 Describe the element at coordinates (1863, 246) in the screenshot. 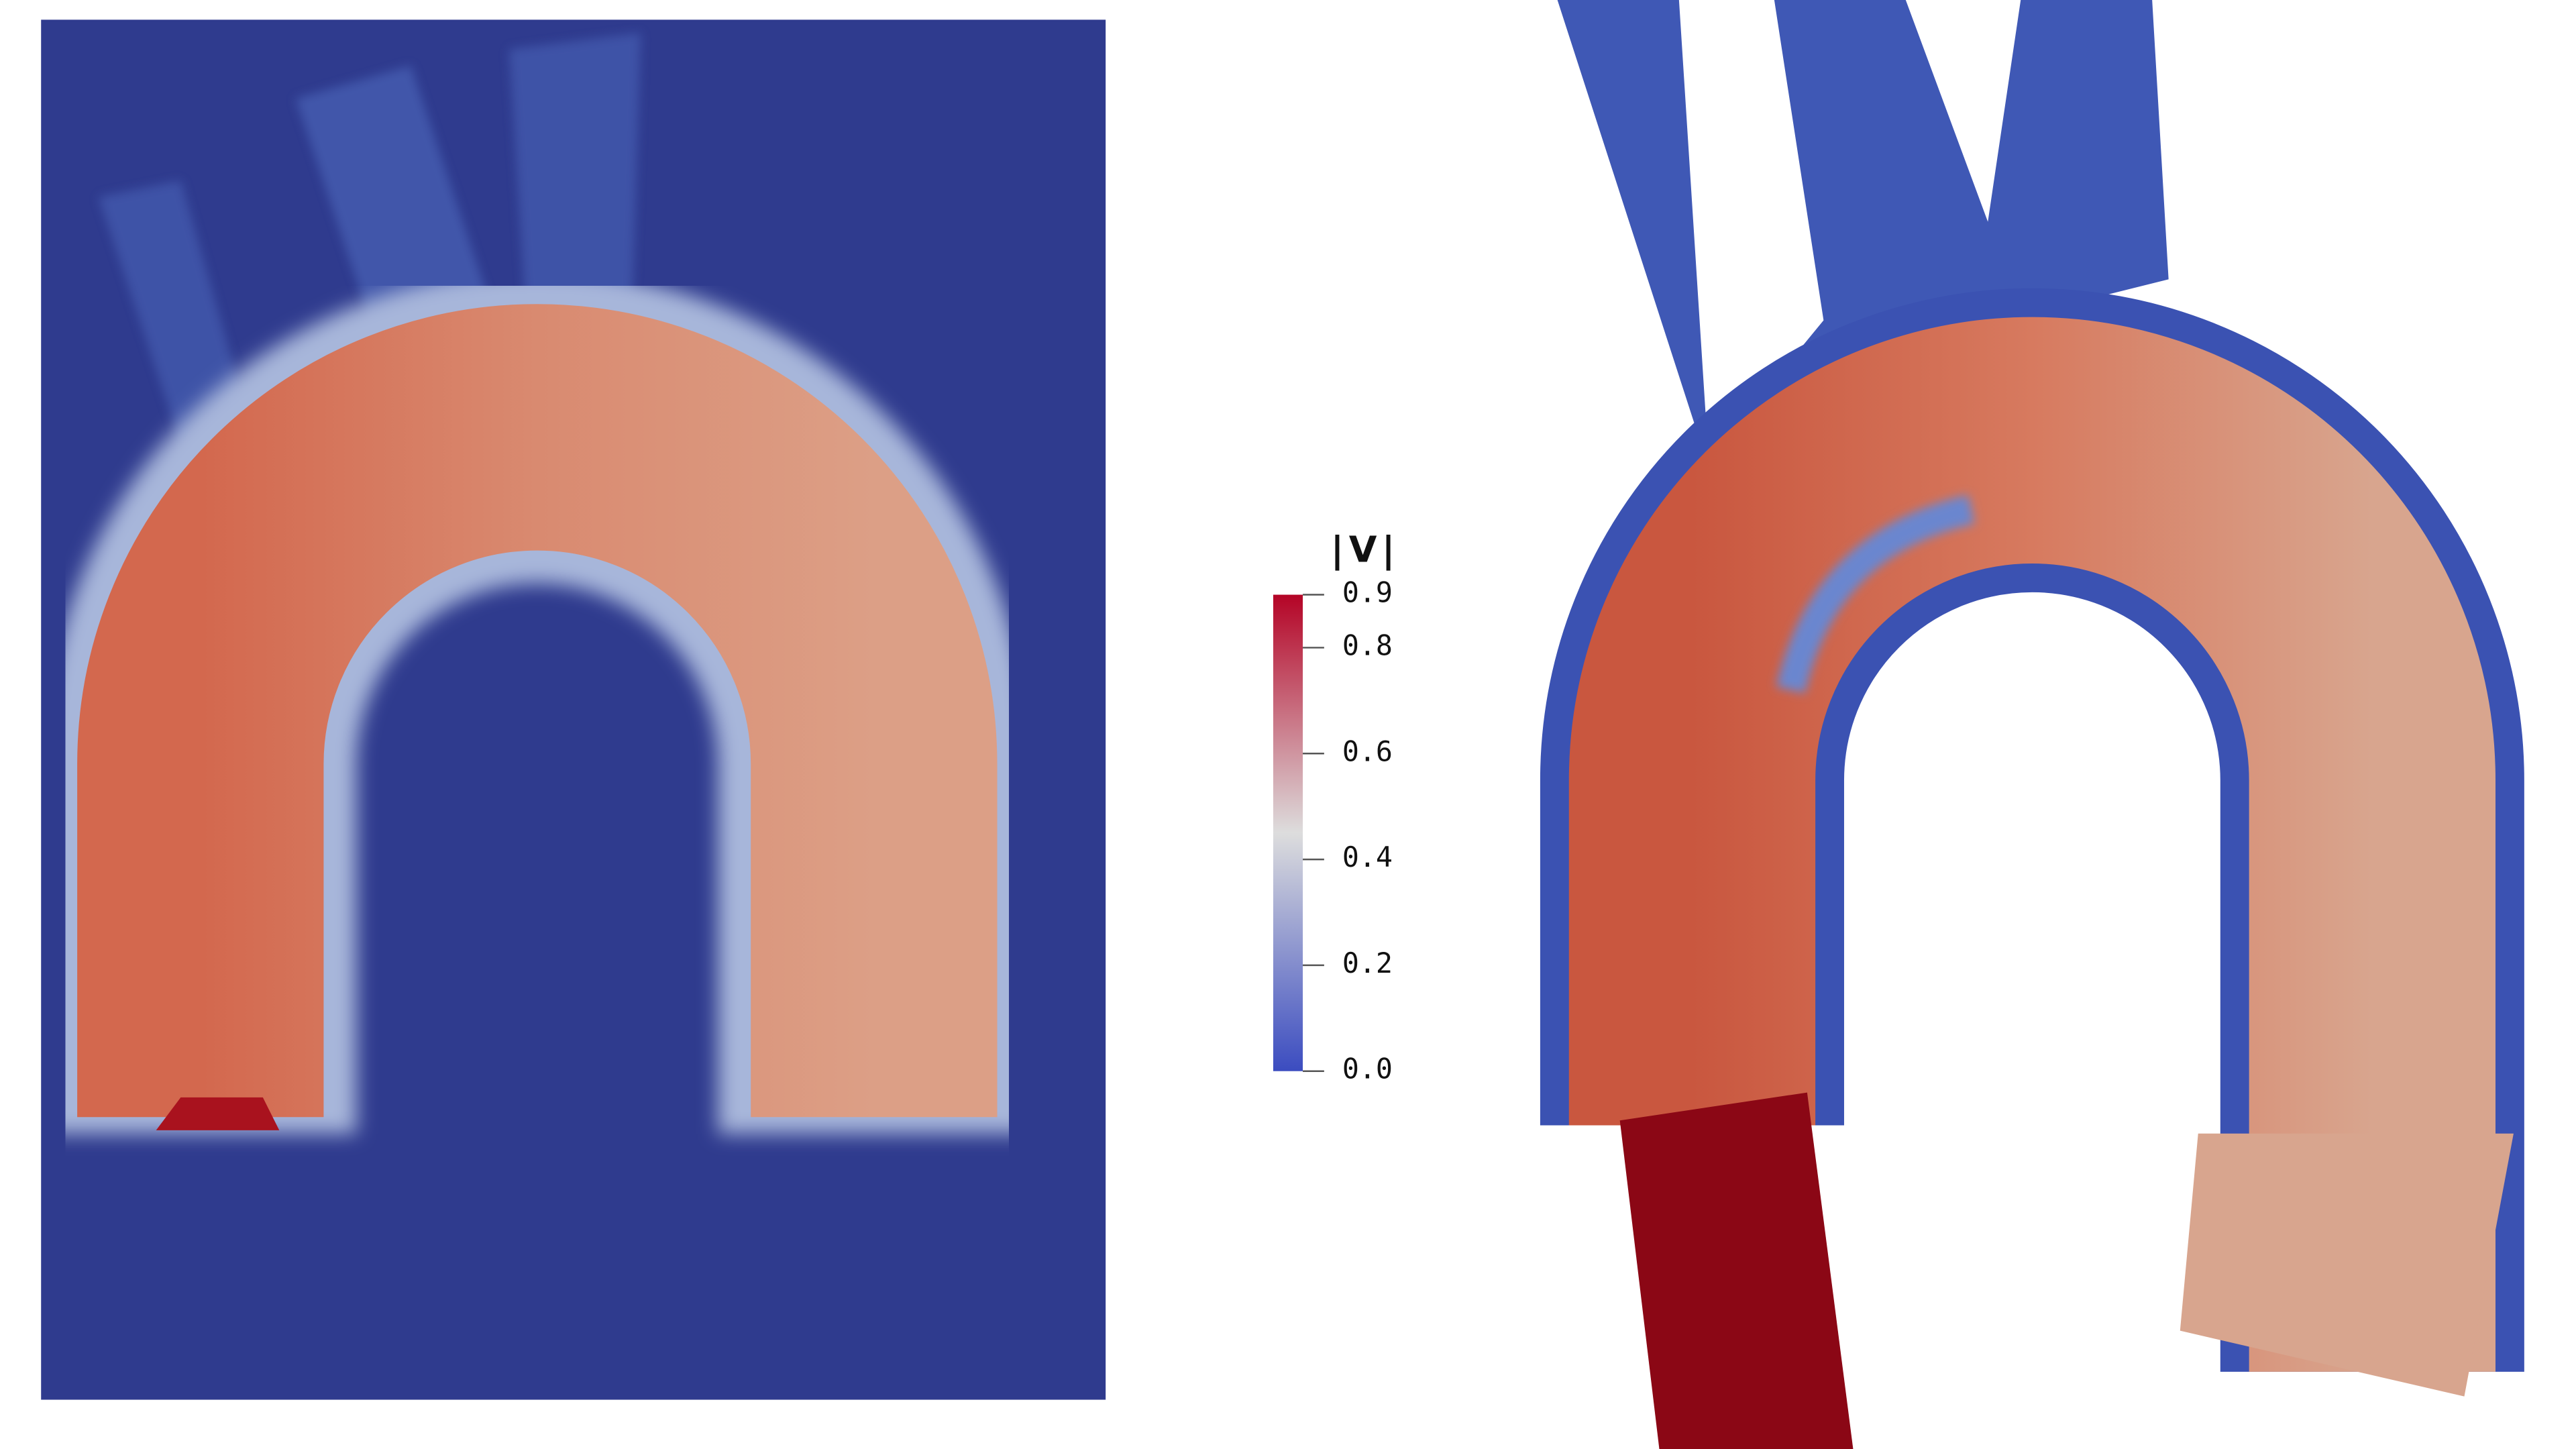

I see `branches` at that location.